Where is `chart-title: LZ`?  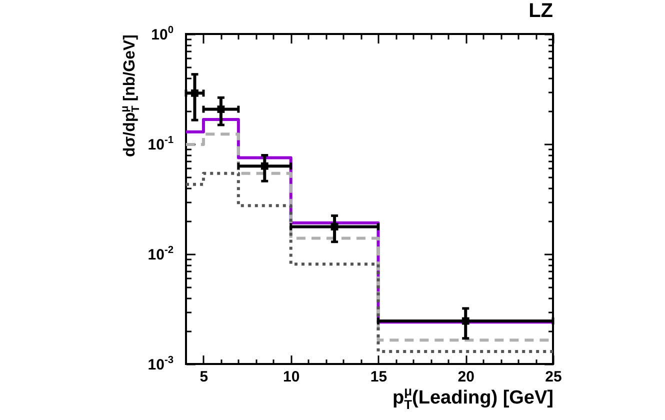
chart-title: LZ is located at coordinates (540, 11).